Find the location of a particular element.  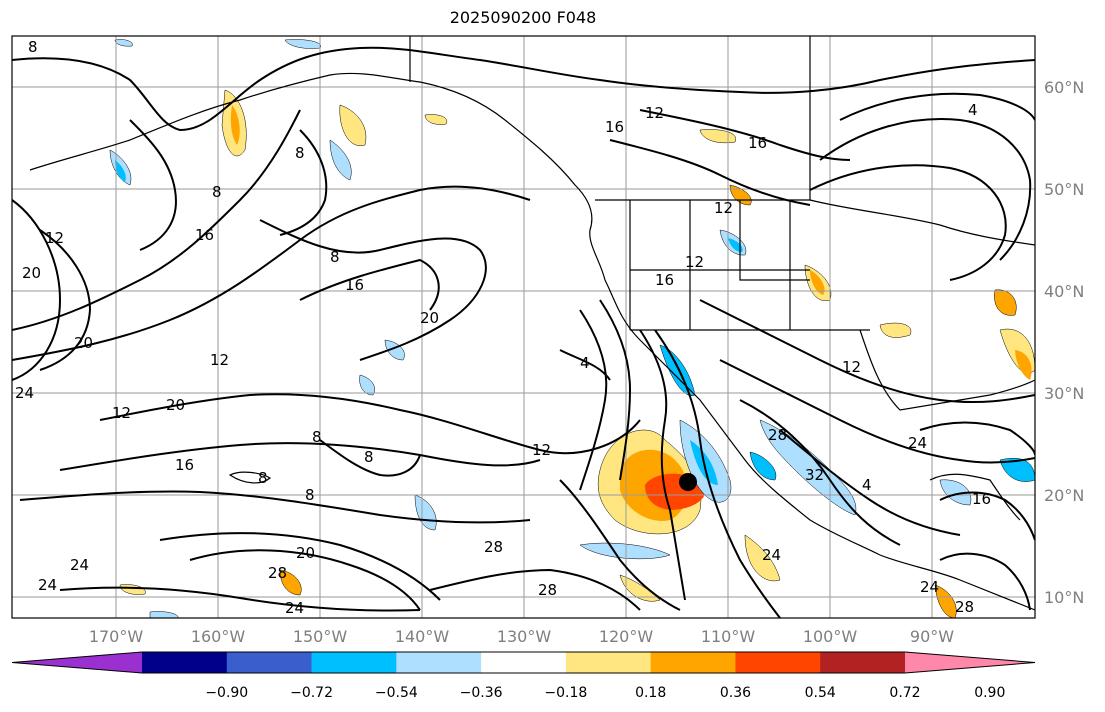

map-title: 2025090200 F048 is located at coordinates (523, 17).